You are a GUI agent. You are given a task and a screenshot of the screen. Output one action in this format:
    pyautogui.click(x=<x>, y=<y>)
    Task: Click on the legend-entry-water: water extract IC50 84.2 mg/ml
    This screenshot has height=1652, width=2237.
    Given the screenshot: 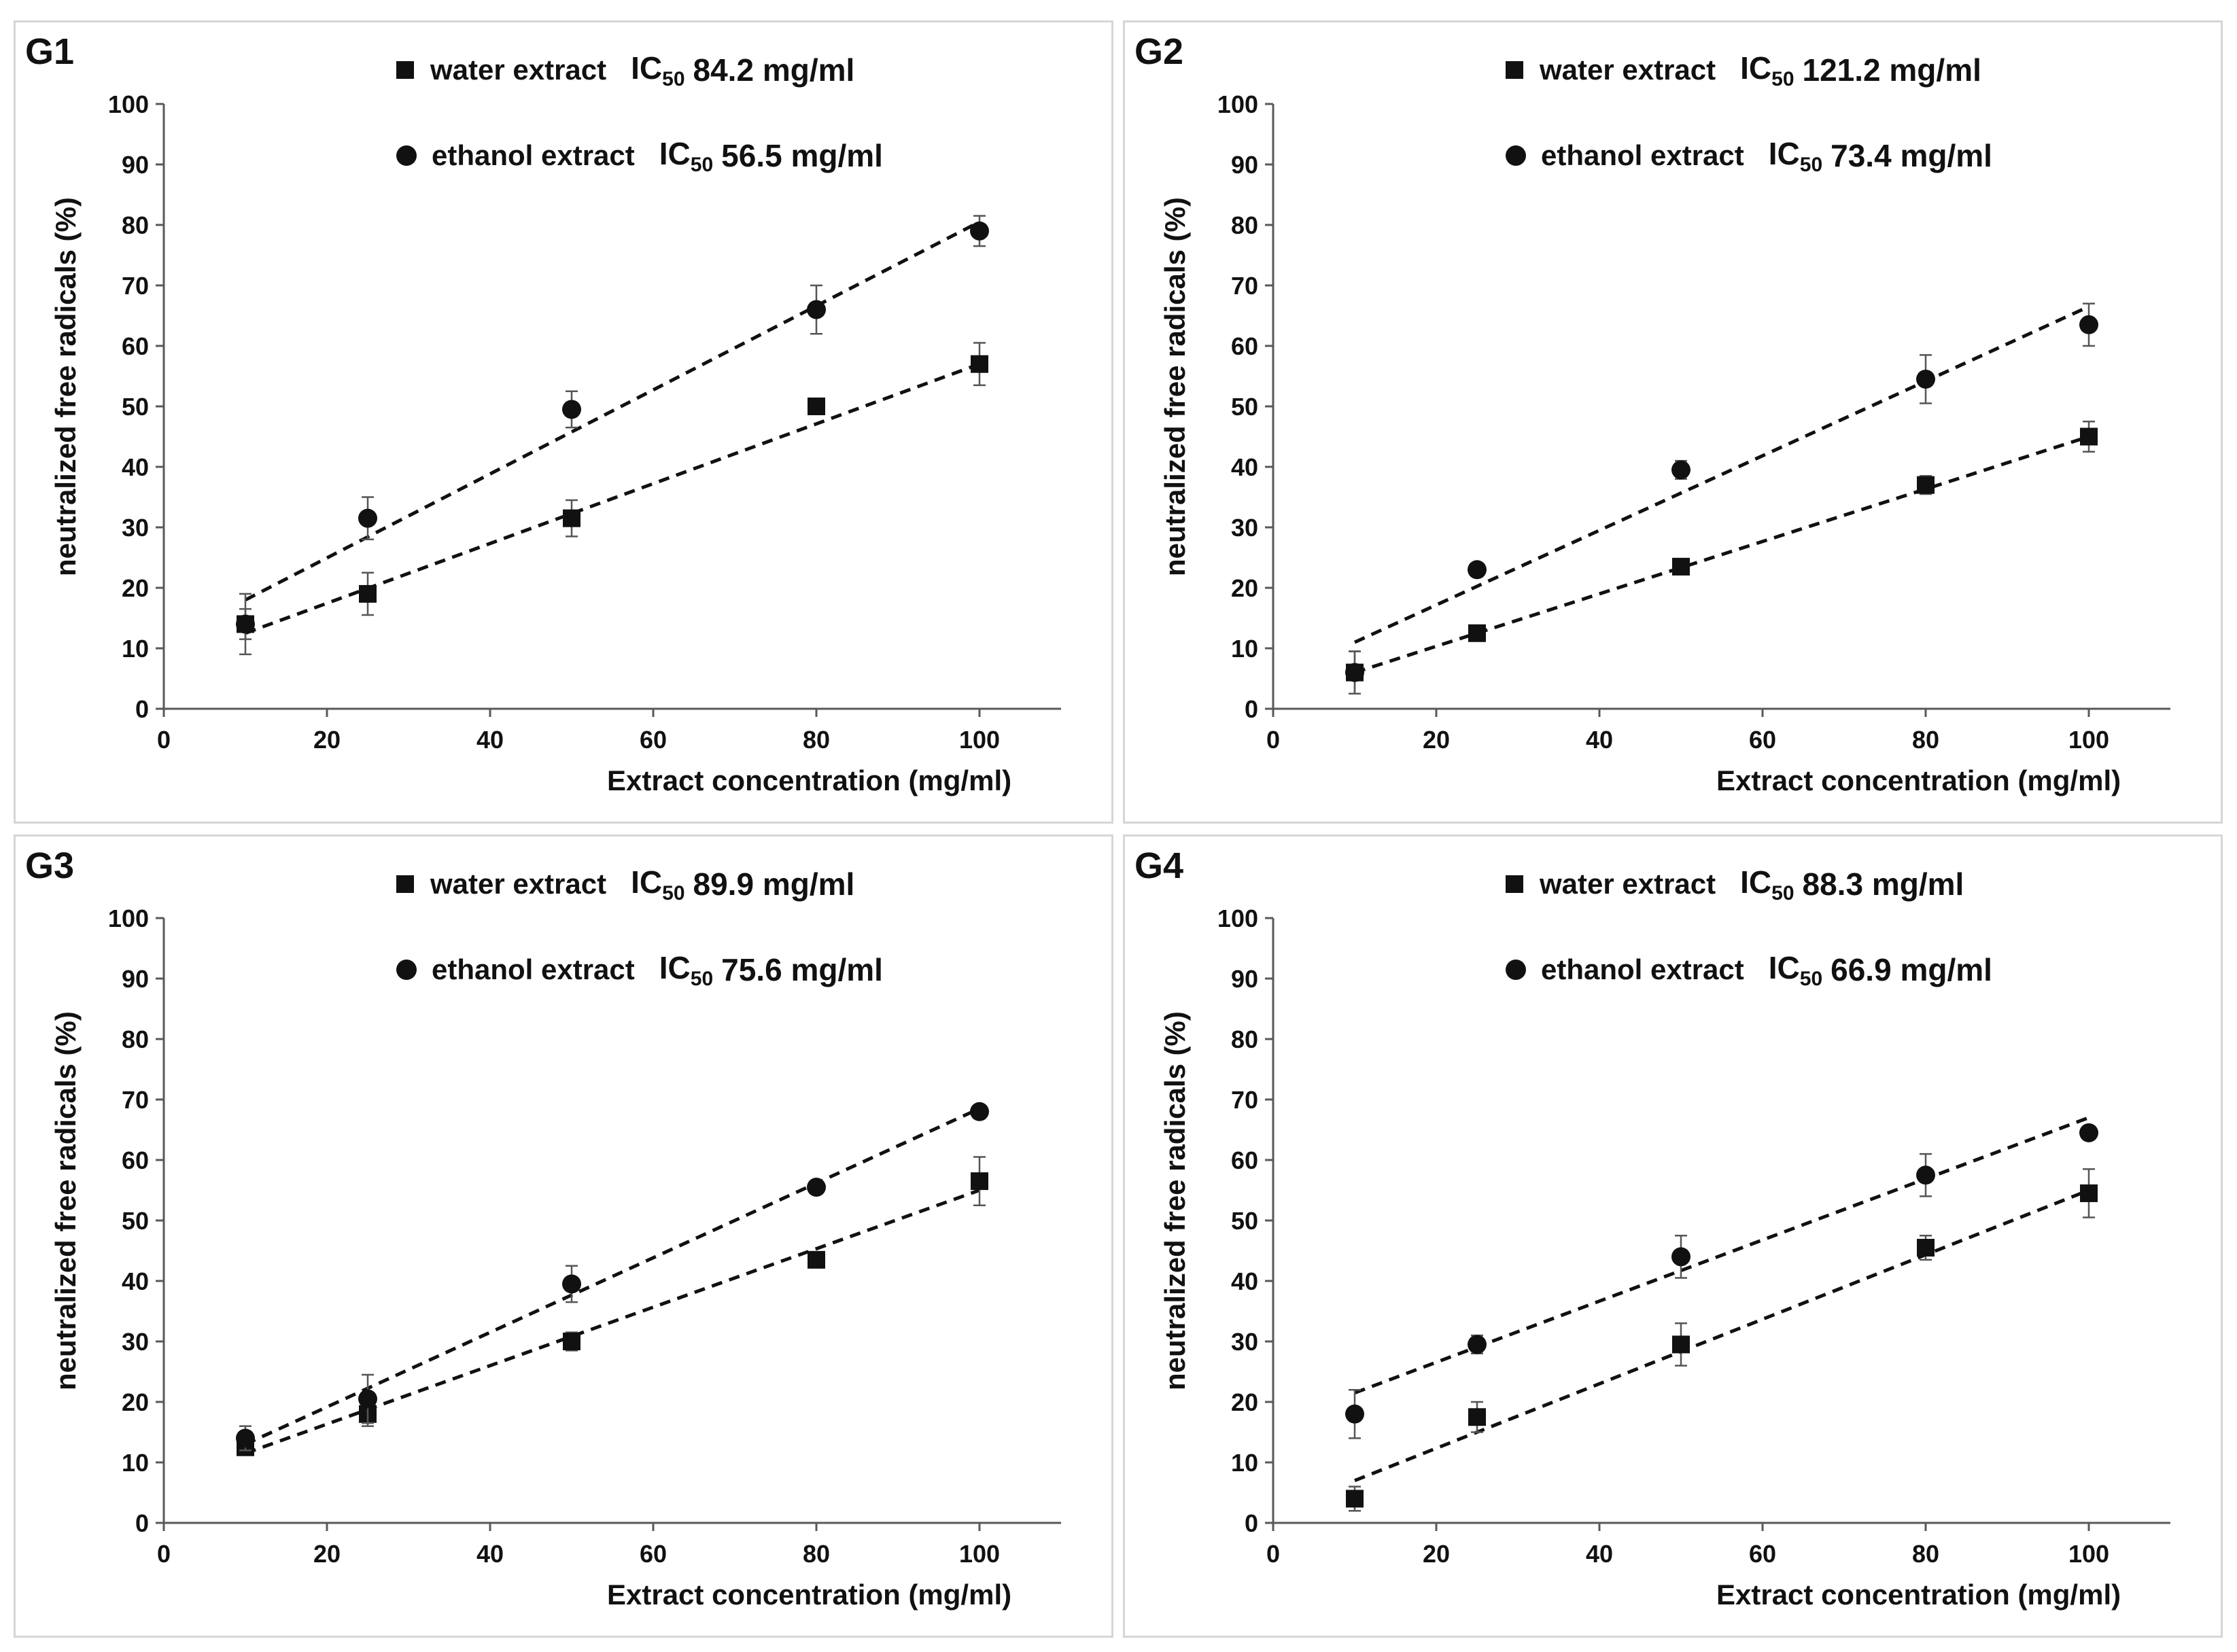 What is the action you would take?
    pyautogui.click(x=639, y=70)
    